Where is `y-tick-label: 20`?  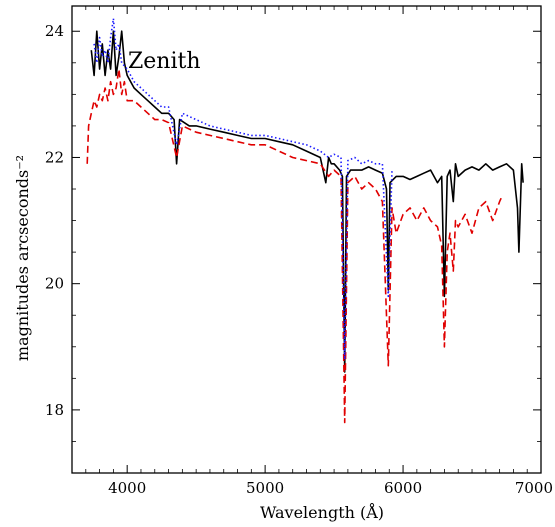
y-tick-label: 20 is located at coordinates (54, 284).